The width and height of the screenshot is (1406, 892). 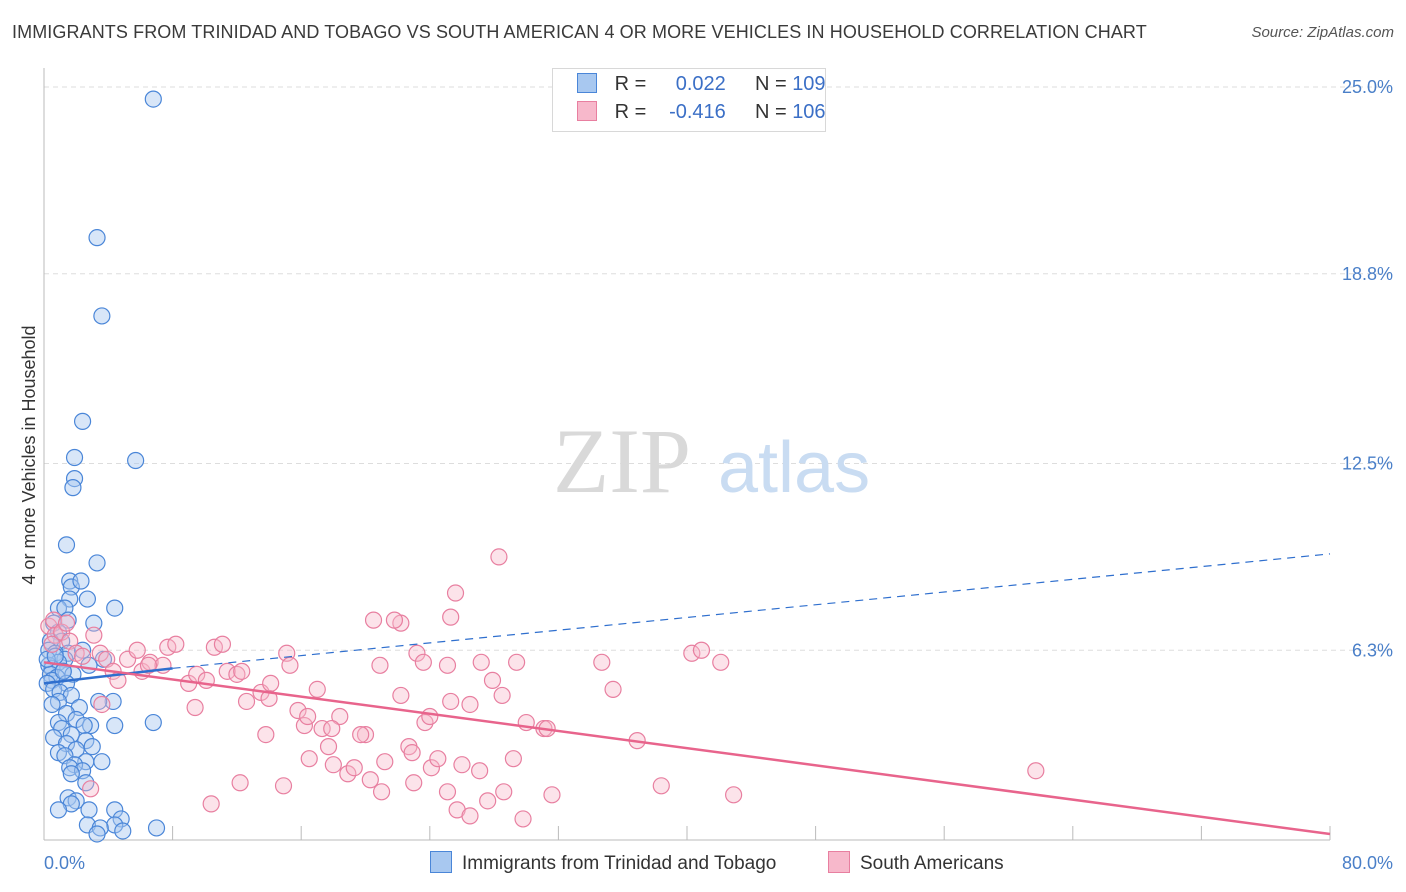 I want to click on legend-row-trinidad: R = 0.022 N = 109, so click(x=701, y=86).